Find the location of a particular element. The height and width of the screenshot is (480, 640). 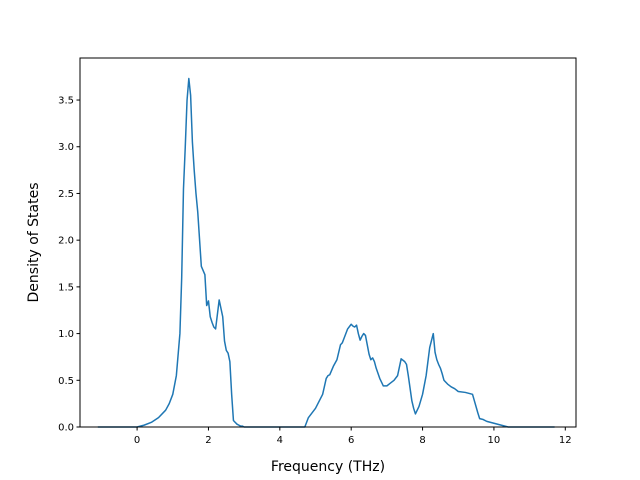

y-tick-label: 1.5 is located at coordinates (66, 287).